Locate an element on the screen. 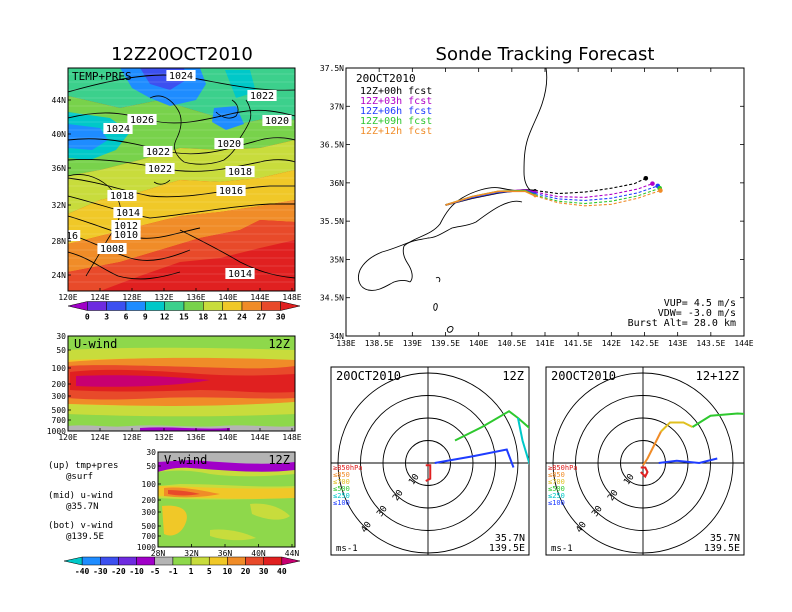  u-y-label: 700 is located at coordinates (59, 420).